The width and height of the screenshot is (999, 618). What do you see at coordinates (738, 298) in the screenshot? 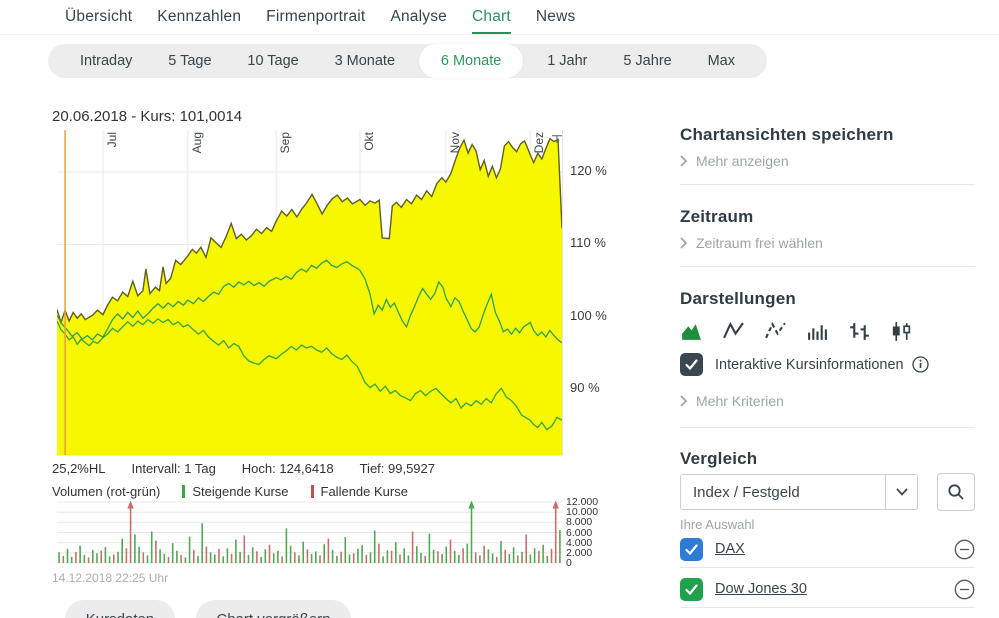
I see `darstellungen-title: Darstellungen` at bounding box center [738, 298].